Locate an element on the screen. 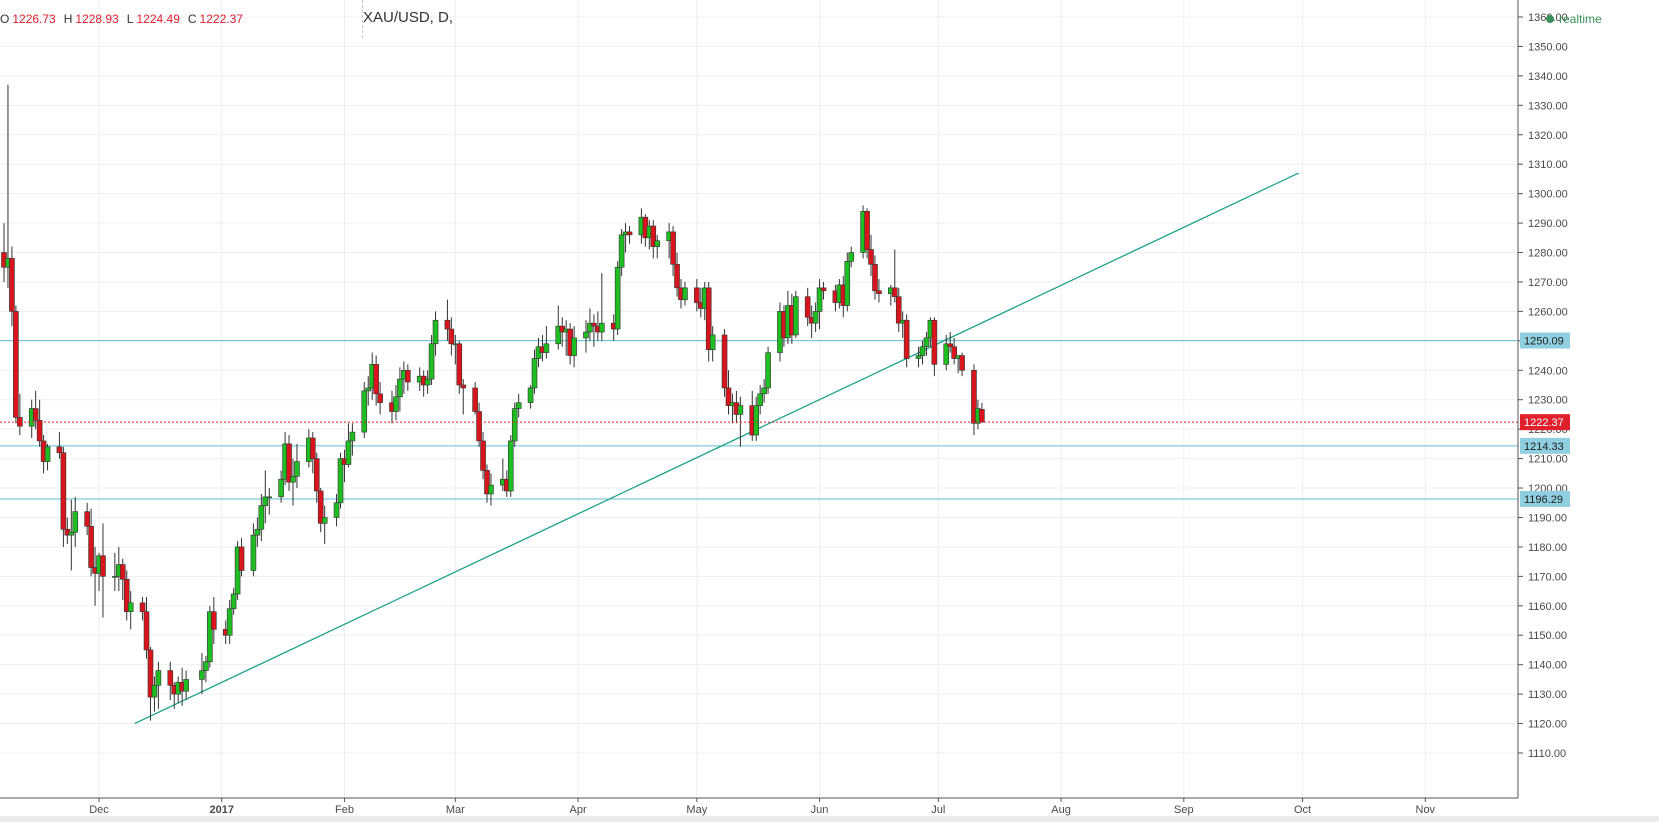  y-tick-label: 1280.00 is located at coordinates (1548, 254).